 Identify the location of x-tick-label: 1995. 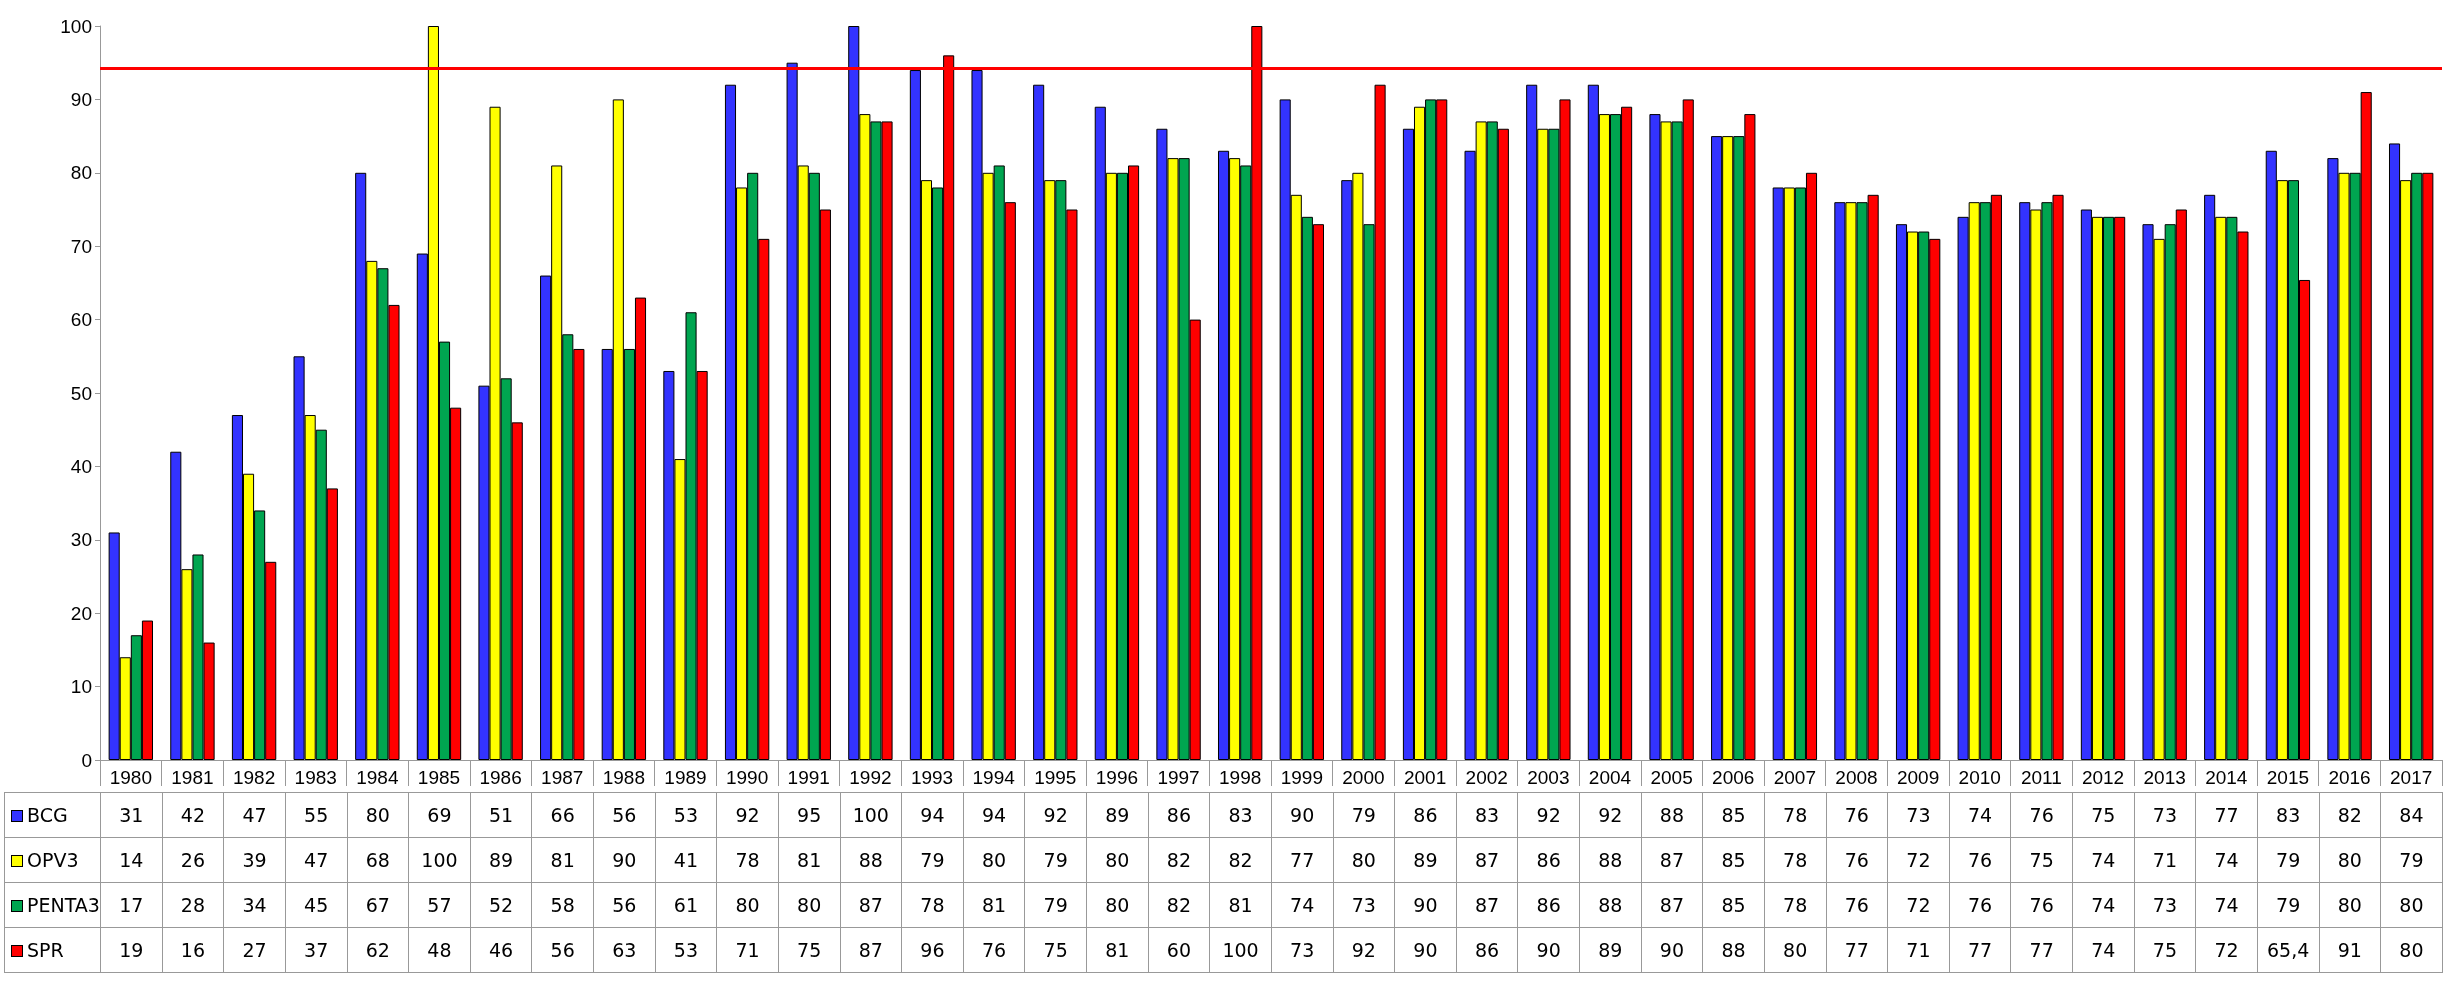
(1055, 777).